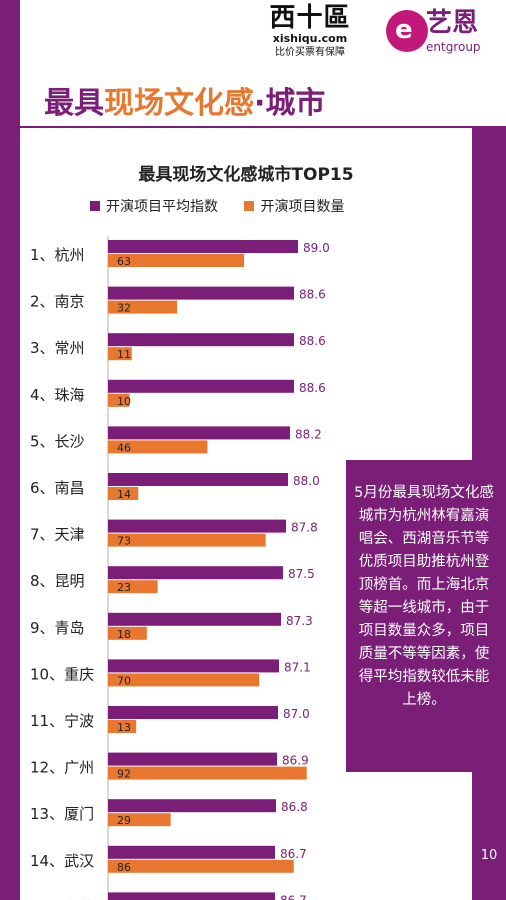 This screenshot has height=900, width=506. What do you see at coordinates (310, 38) in the screenshot?
I see `xishiqu-logo-url: xishiqu.com` at bounding box center [310, 38].